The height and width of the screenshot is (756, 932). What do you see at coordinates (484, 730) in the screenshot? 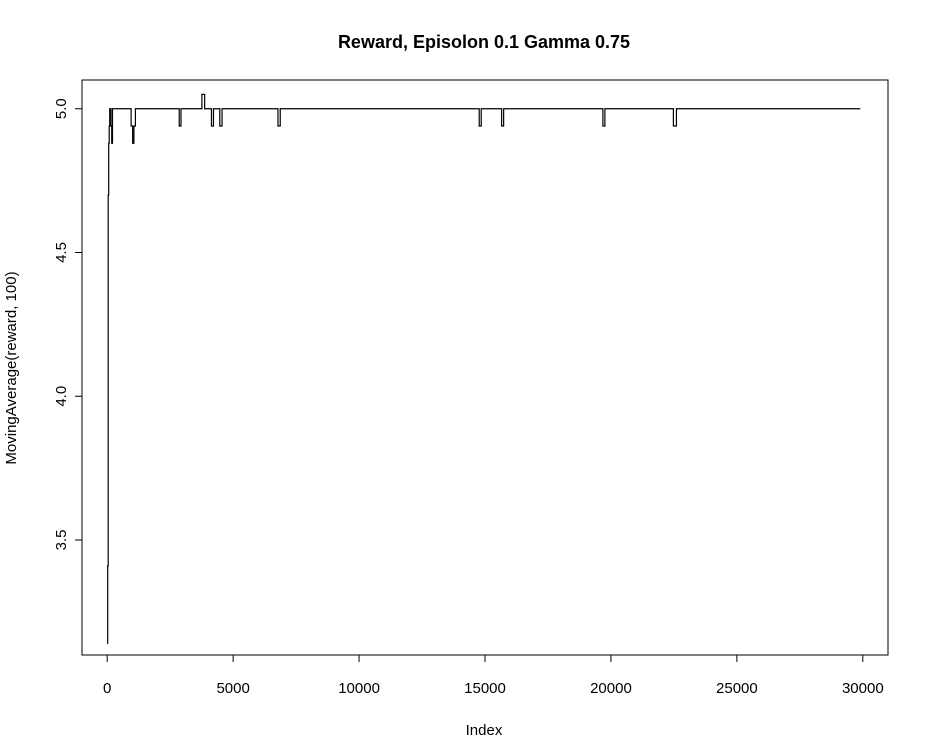
I see `x-axis-label: Index` at bounding box center [484, 730].